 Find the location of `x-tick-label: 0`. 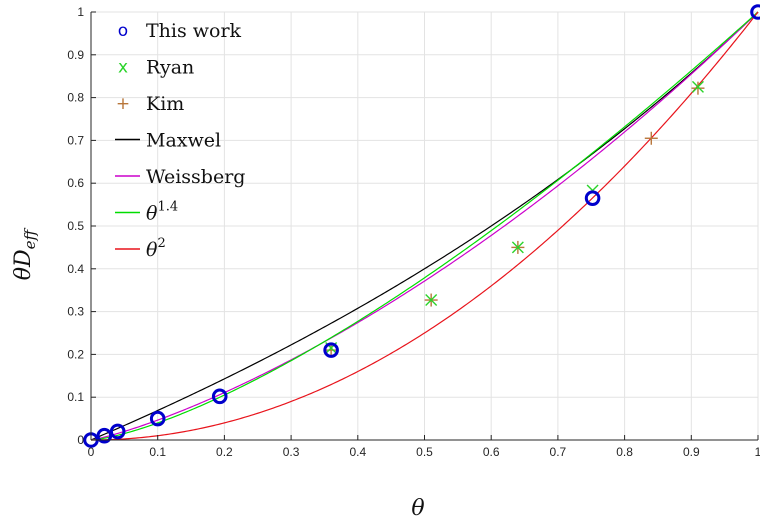

x-tick-label: 0 is located at coordinates (91, 452).